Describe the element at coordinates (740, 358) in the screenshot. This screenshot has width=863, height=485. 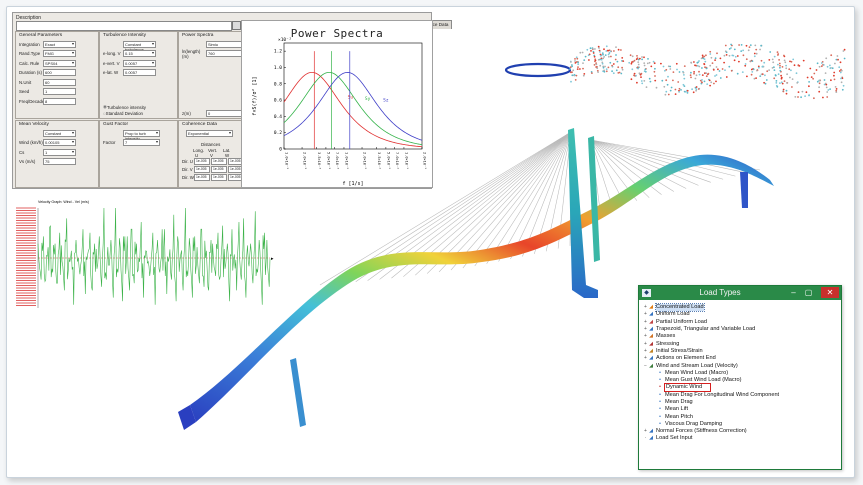
I see `tree-item: + ◢ Actions on Element End` at that location.